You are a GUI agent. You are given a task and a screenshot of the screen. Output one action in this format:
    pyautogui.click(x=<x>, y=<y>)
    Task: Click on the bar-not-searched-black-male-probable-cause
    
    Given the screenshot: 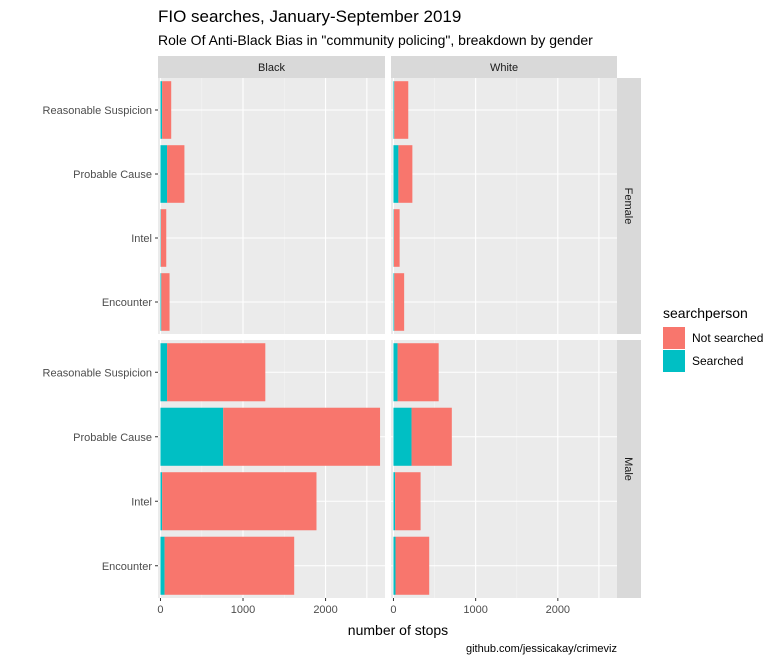 What is the action you would take?
    pyautogui.click(x=302, y=436)
    